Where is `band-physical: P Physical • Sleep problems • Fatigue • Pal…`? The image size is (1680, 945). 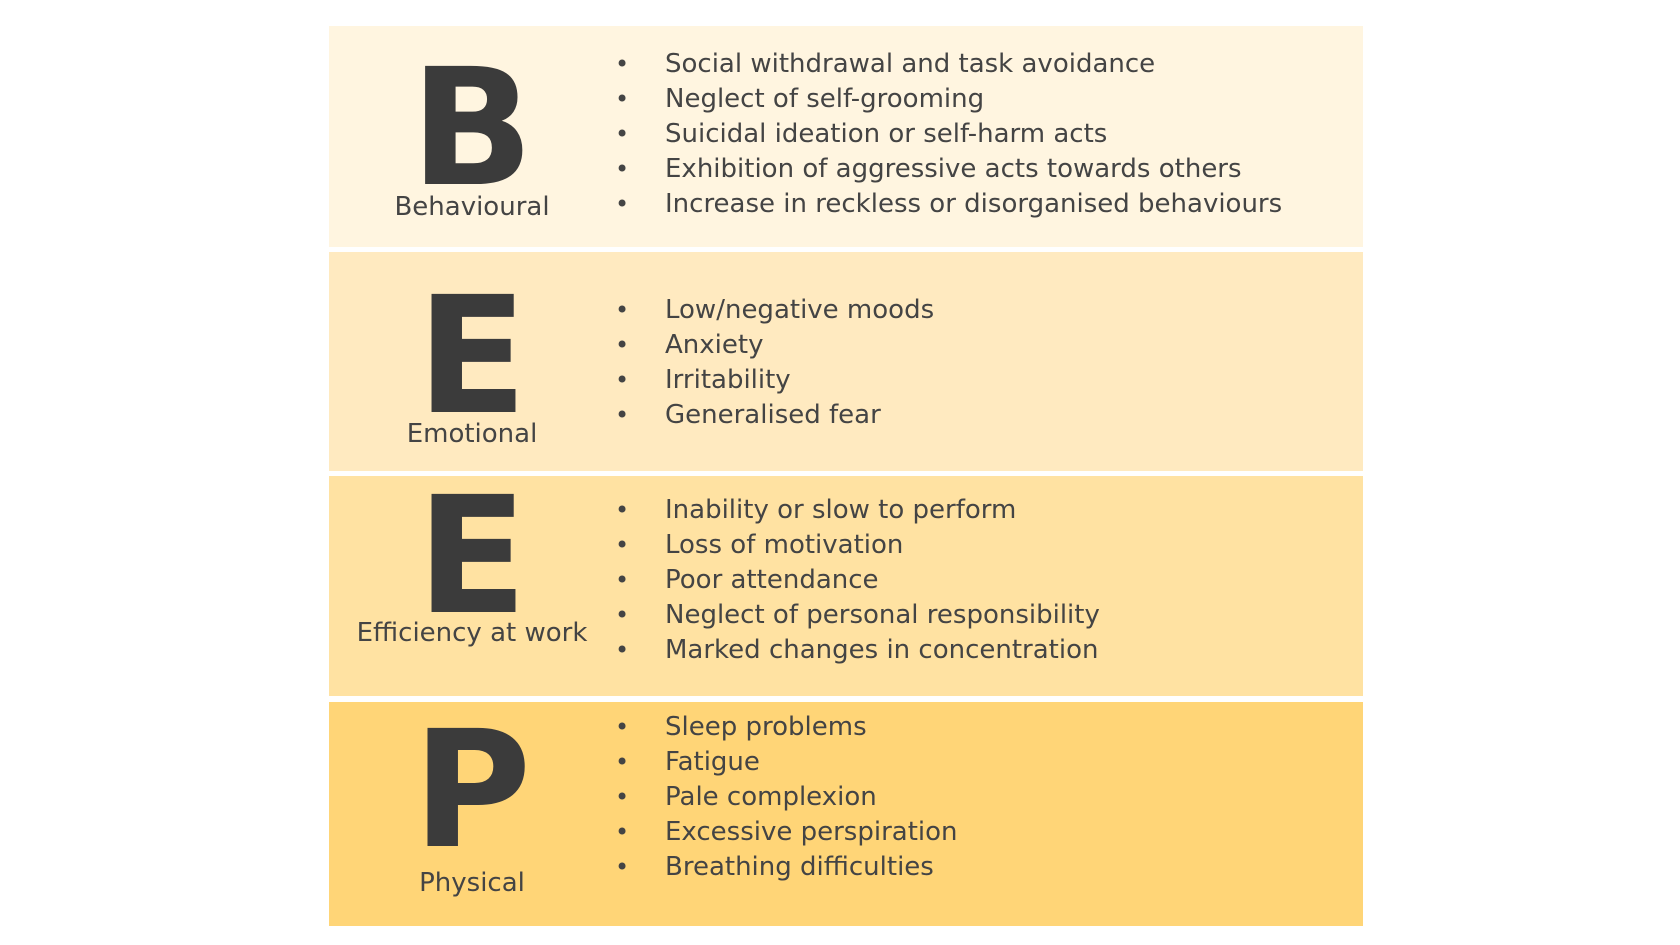
band-physical: P Physical • Sleep problems • Fatigue • Pal… is located at coordinates (846, 814).